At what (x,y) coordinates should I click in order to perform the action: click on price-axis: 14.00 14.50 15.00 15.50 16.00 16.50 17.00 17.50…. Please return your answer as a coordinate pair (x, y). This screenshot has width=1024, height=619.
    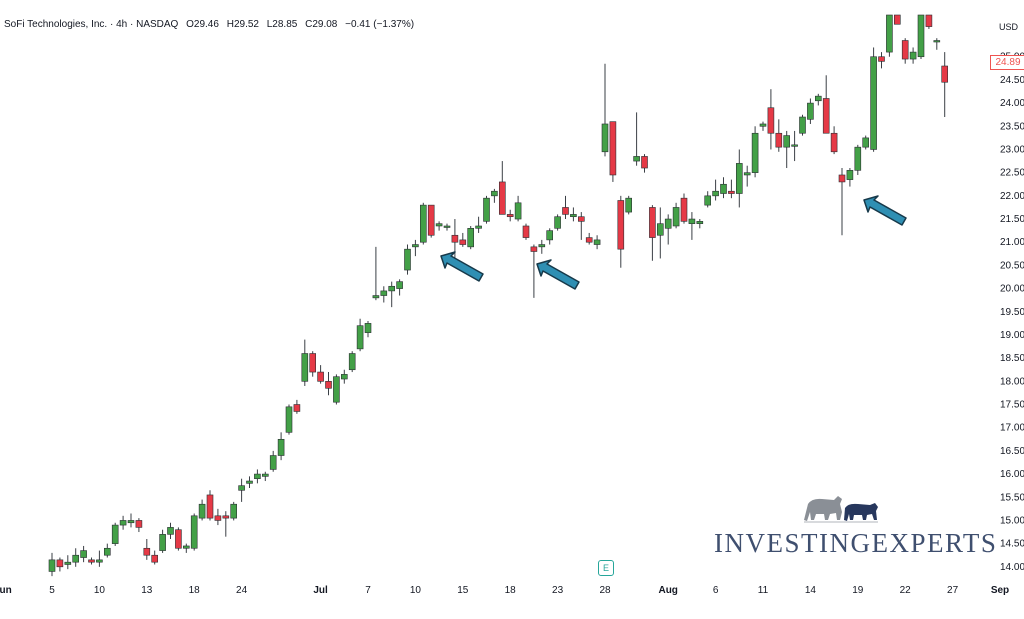
    Looking at the image, I should click on (1012, 312).